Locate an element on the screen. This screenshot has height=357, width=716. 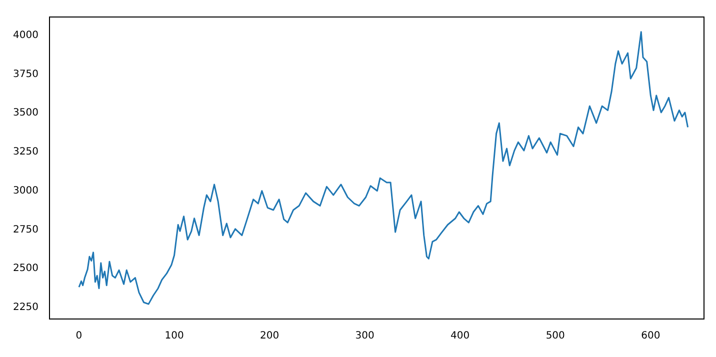
x-tick-label: 600 is located at coordinates (650, 336).